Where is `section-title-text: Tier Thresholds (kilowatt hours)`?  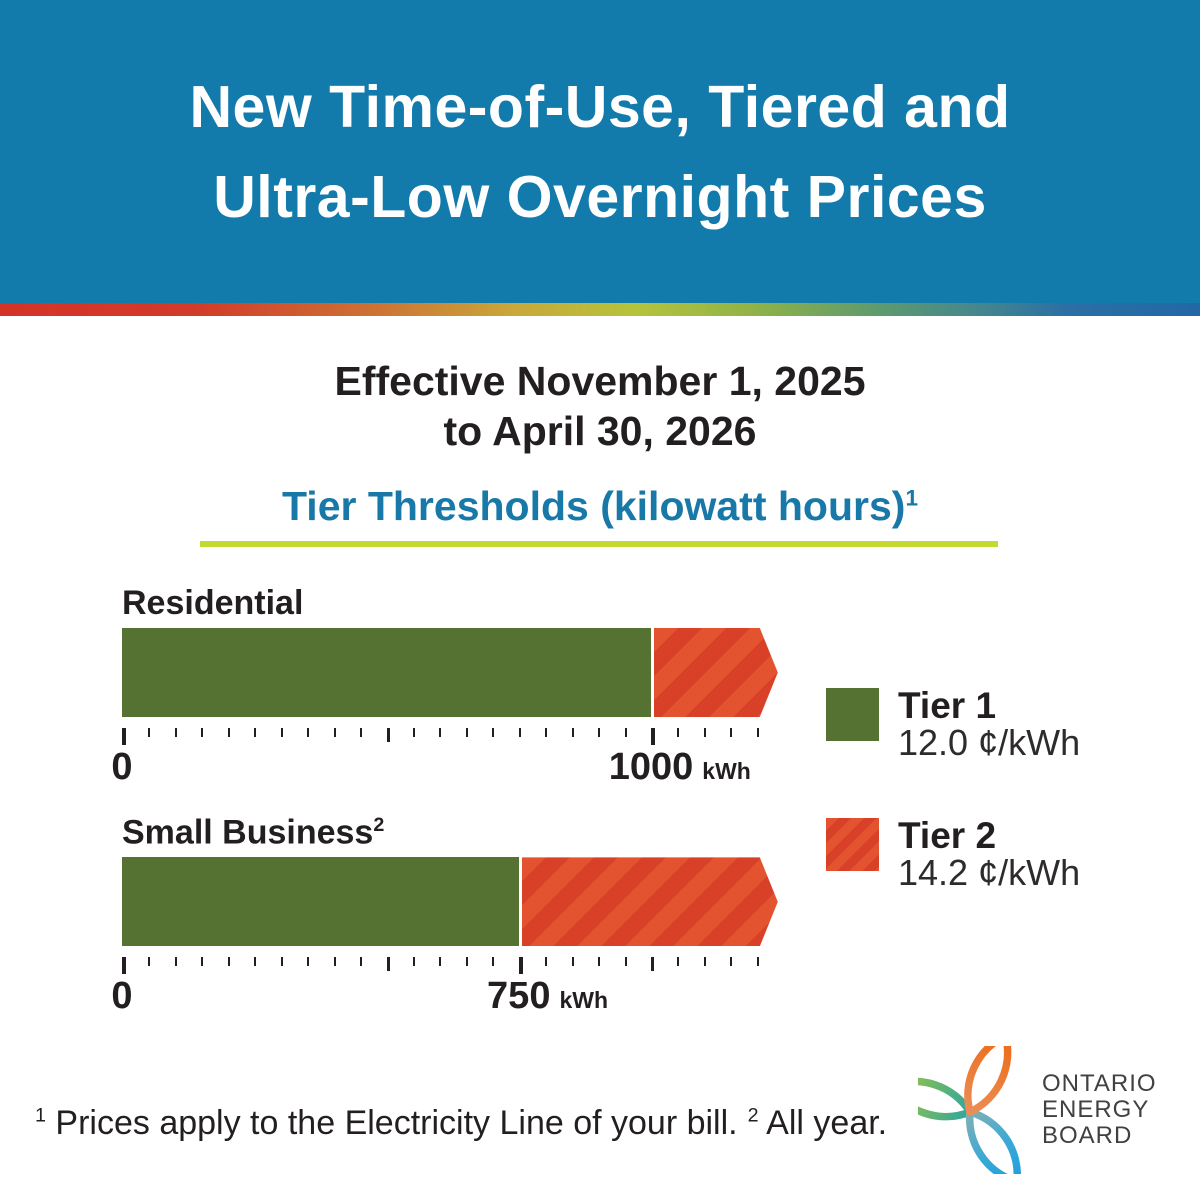
section-title-text: Tier Thresholds (kilowatt hours) is located at coordinates (594, 506).